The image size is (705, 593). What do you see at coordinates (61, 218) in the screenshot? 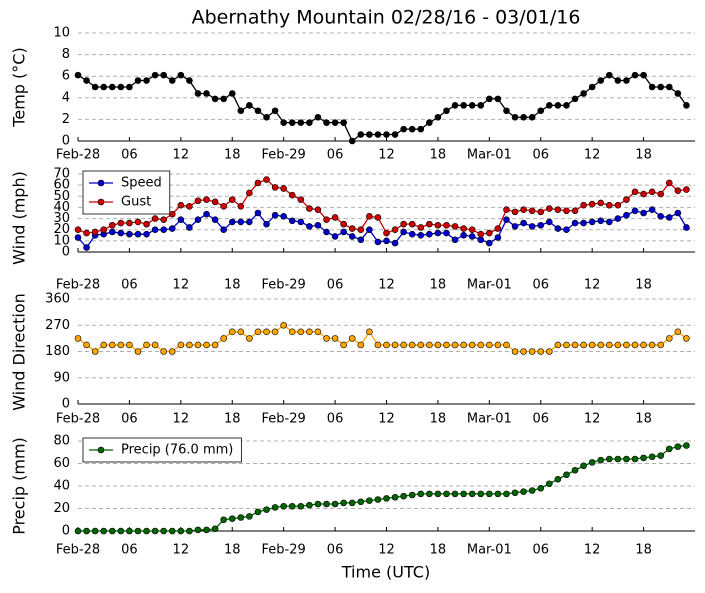
I see `y-tick-label: 30` at bounding box center [61, 218].